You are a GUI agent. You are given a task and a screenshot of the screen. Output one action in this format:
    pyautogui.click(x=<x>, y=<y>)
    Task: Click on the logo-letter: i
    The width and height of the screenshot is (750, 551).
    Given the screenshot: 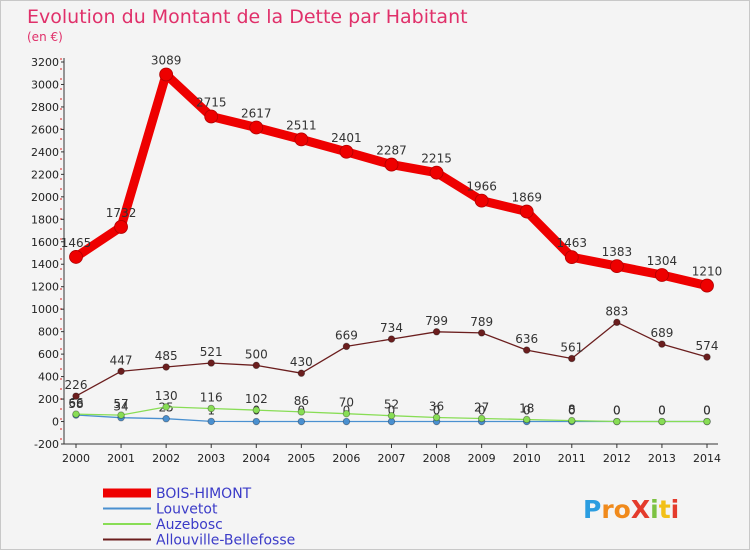 What is the action you would take?
    pyautogui.click(x=675, y=509)
    